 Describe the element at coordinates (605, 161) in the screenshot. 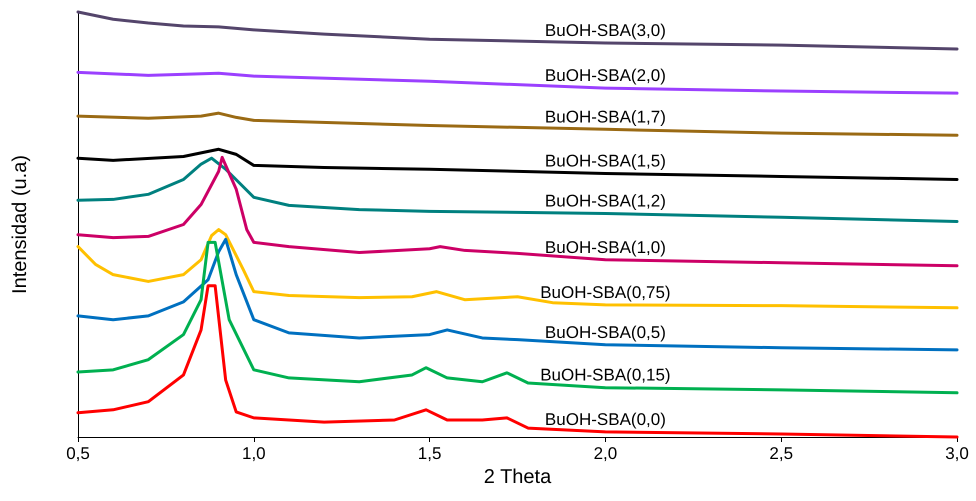

I see `series-label: BuOH-SBA(1,5)` at that location.